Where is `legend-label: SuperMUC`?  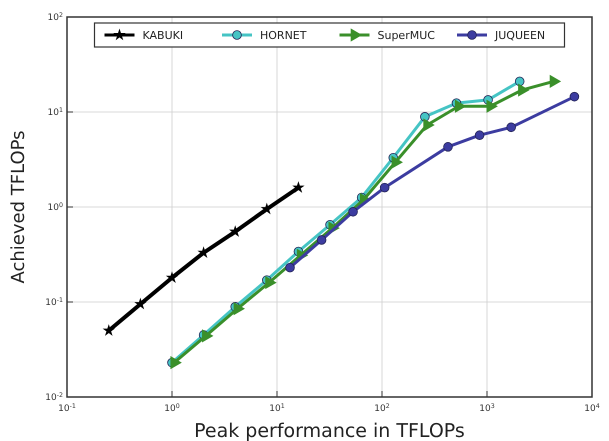 legend-label: SuperMUC is located at coordinates (407, 35).